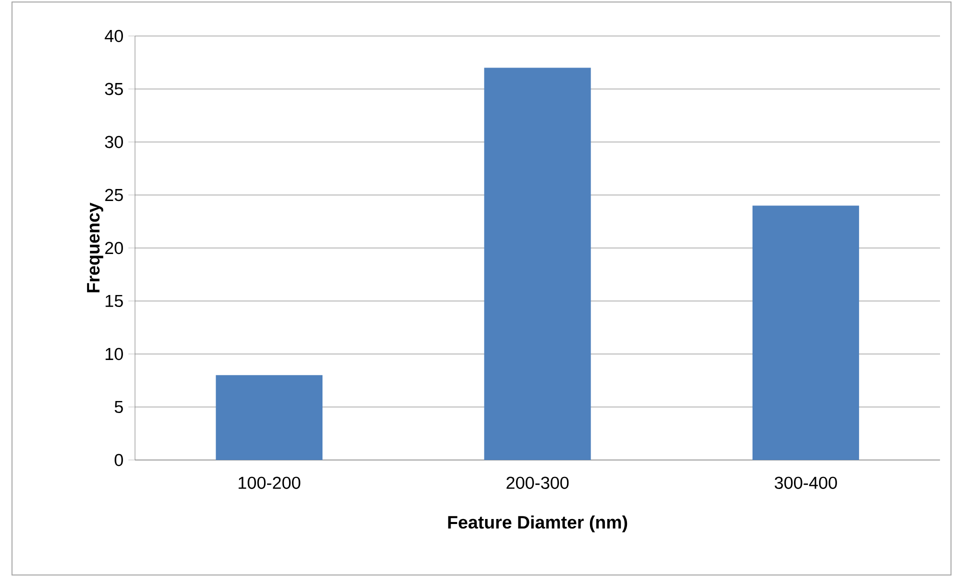 Image resolution: width=959 pixels, height=577 pixels. What do you see at coordinates (118, 460) in the screenshot?
I see `y-tick-label: 0` at bounding box center [118, 460].